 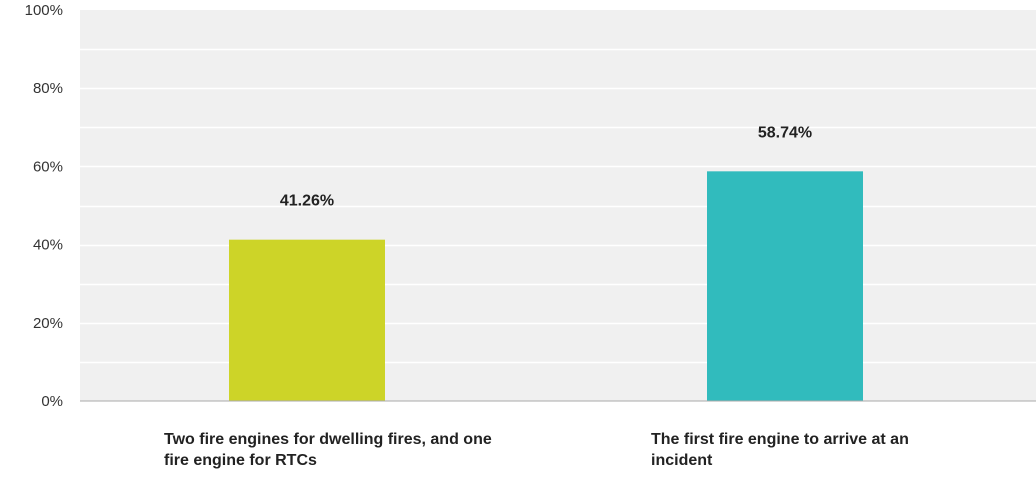 What do you see at coordinates (48, 166) in the screenshot?
I see `y-tick-label: 60%` at bounding box center [48, 166].